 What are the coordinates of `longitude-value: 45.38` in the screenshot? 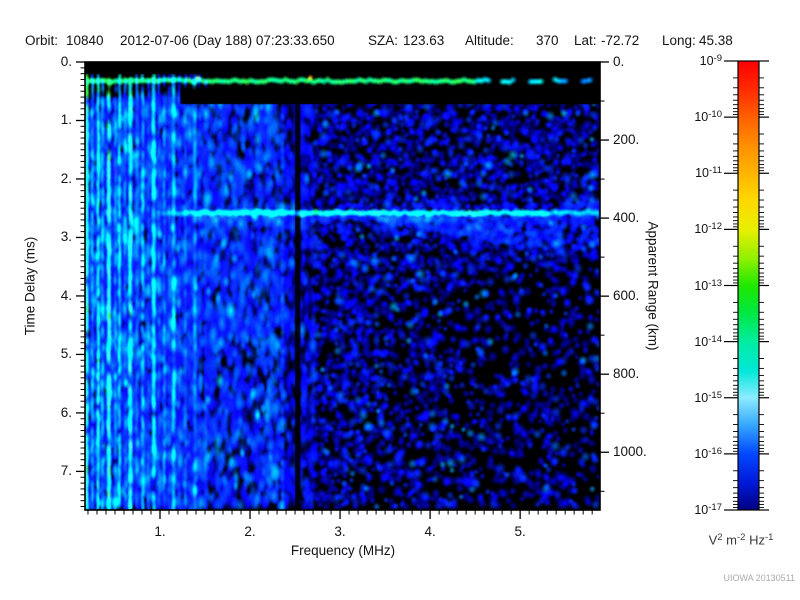 It's located at (716, 40).